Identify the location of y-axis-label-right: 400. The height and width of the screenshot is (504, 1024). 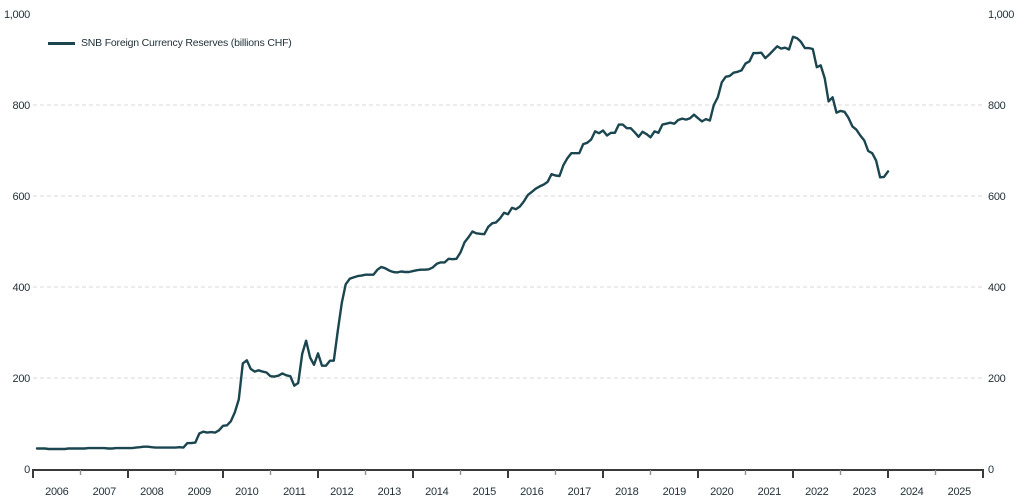
(997, 288).